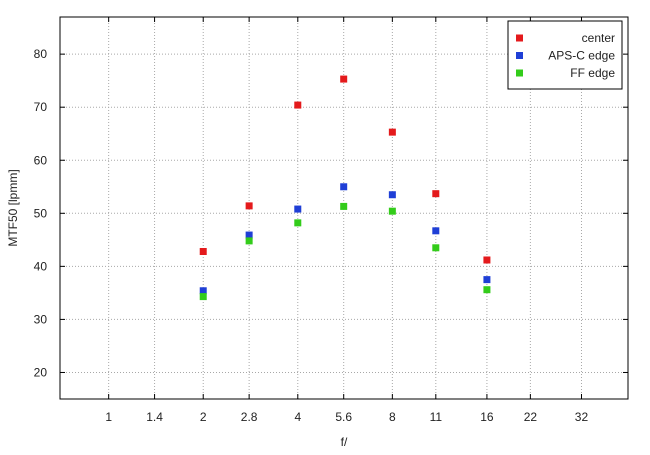 The width and height of the screenshot is (650, 455). What do you see at coordinates (108, 417) in the screenshot?
I see `x-tick-label: 1` at bounding box center [108, 417].